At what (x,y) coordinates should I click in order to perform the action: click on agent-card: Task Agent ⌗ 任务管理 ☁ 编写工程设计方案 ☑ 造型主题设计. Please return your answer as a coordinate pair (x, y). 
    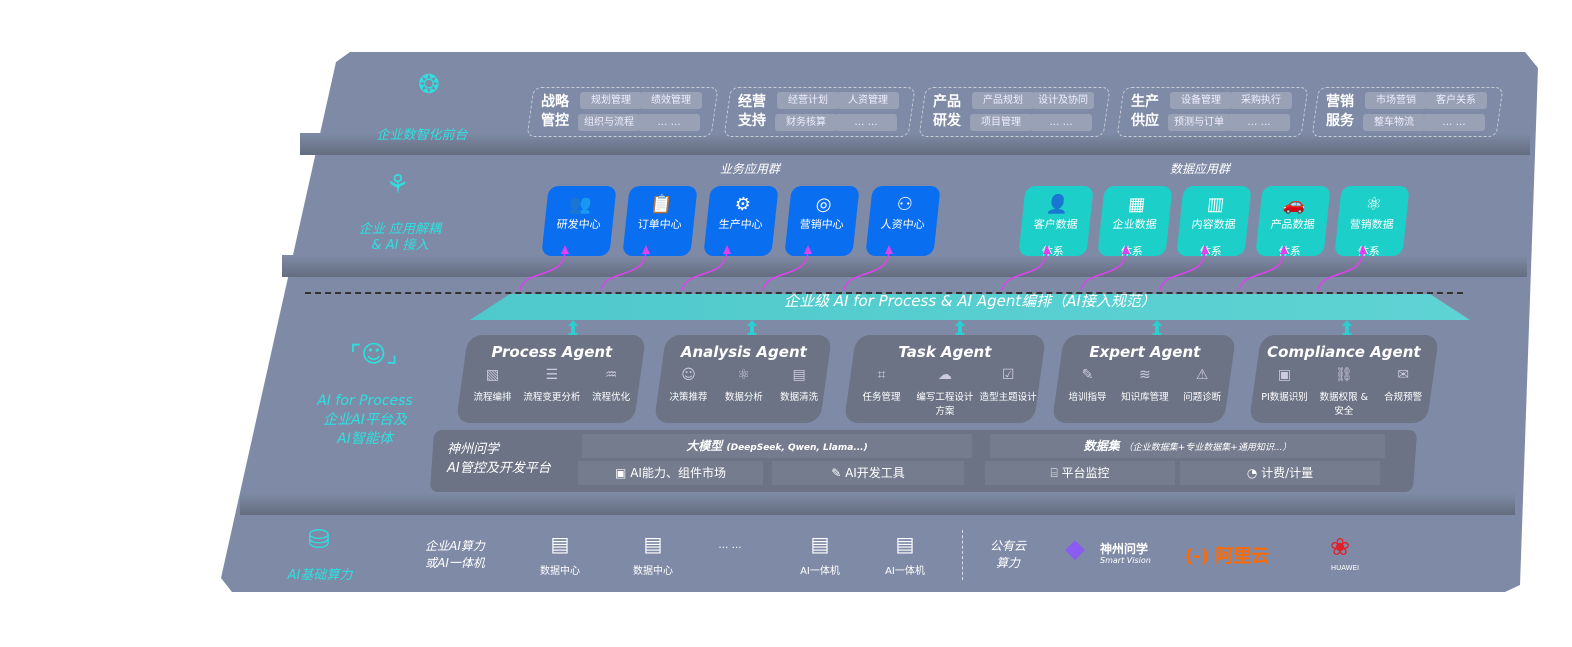
    Looking at the image, I should click on (945, 379).